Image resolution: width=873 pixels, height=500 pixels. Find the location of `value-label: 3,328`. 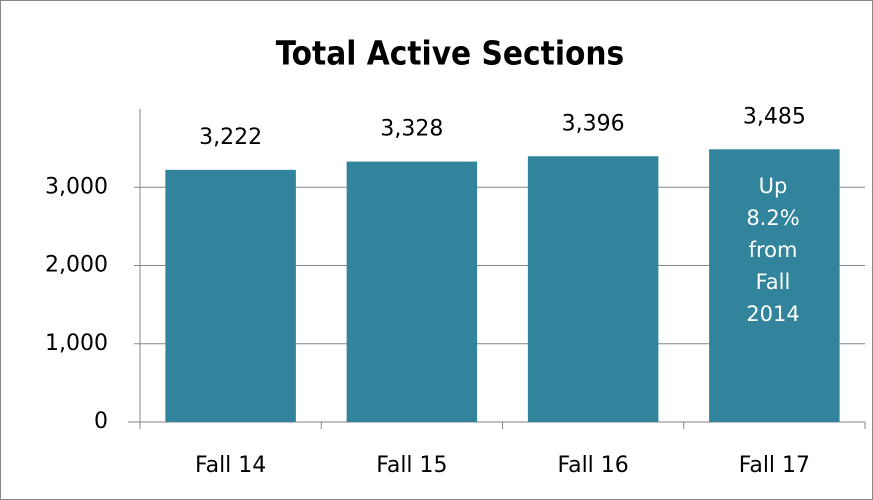

value-label: 3,328 is located at coordinates (411, 129).